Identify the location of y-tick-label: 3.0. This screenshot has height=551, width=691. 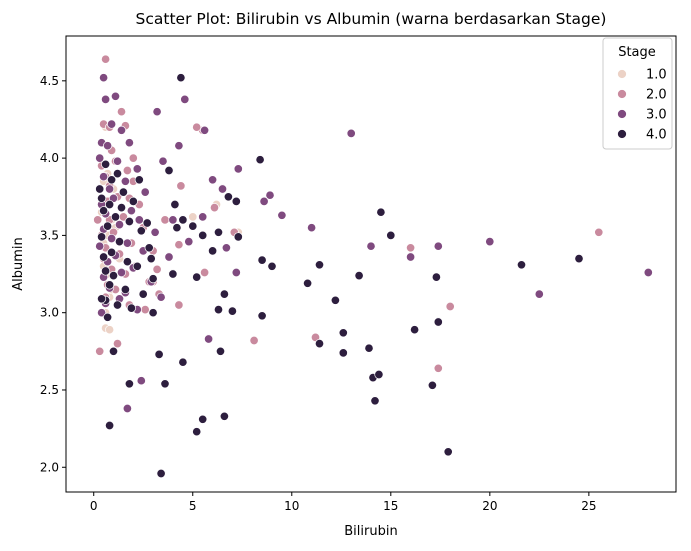
(49, 313).